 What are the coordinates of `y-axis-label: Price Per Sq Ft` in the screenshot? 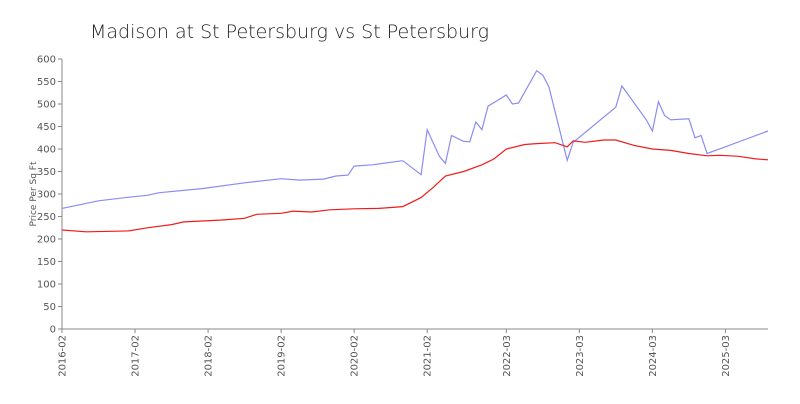 It's located at (34, 193).